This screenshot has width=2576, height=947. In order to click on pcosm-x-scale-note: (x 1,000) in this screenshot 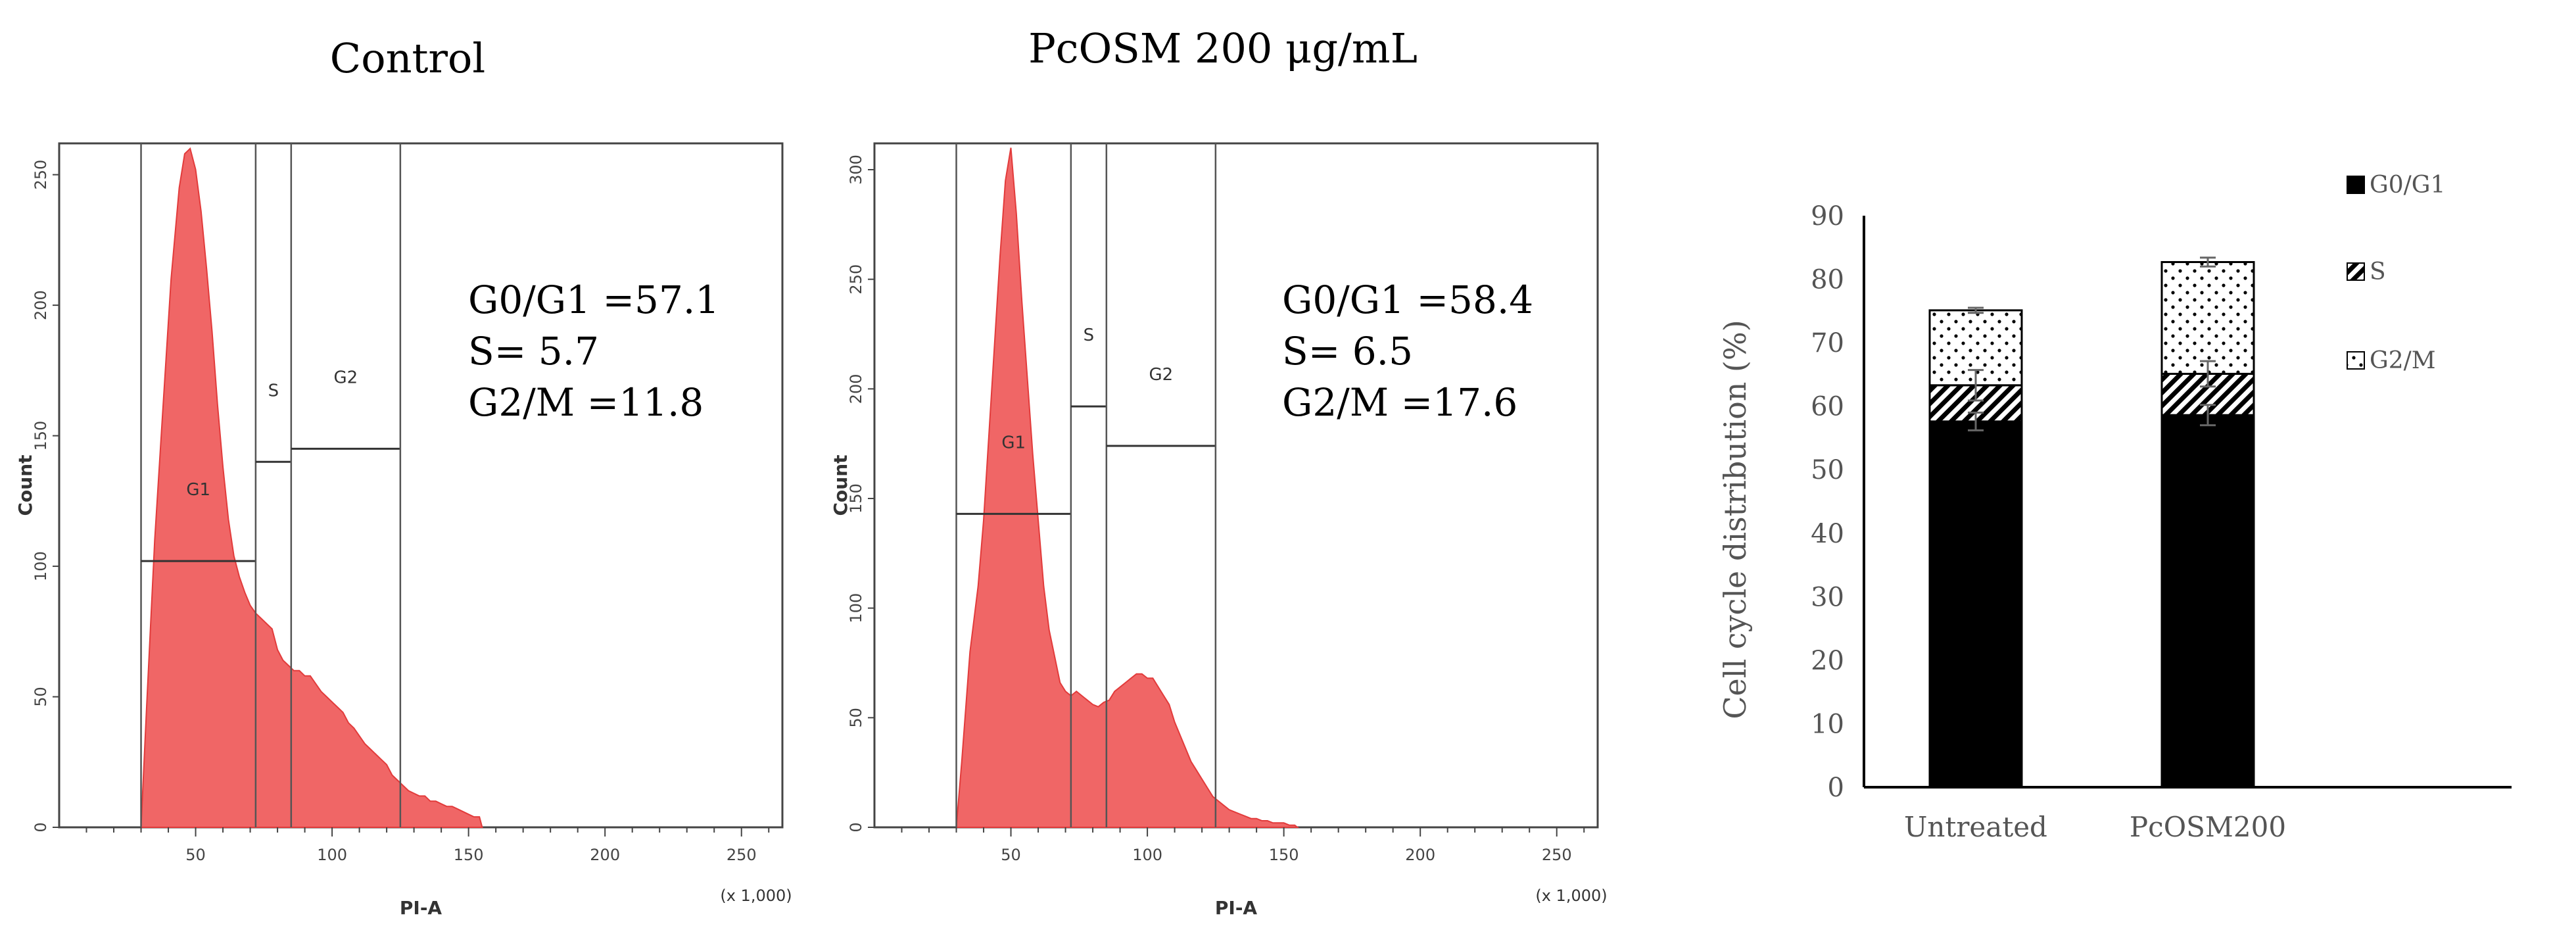, I will do `click(1571, 895)`.